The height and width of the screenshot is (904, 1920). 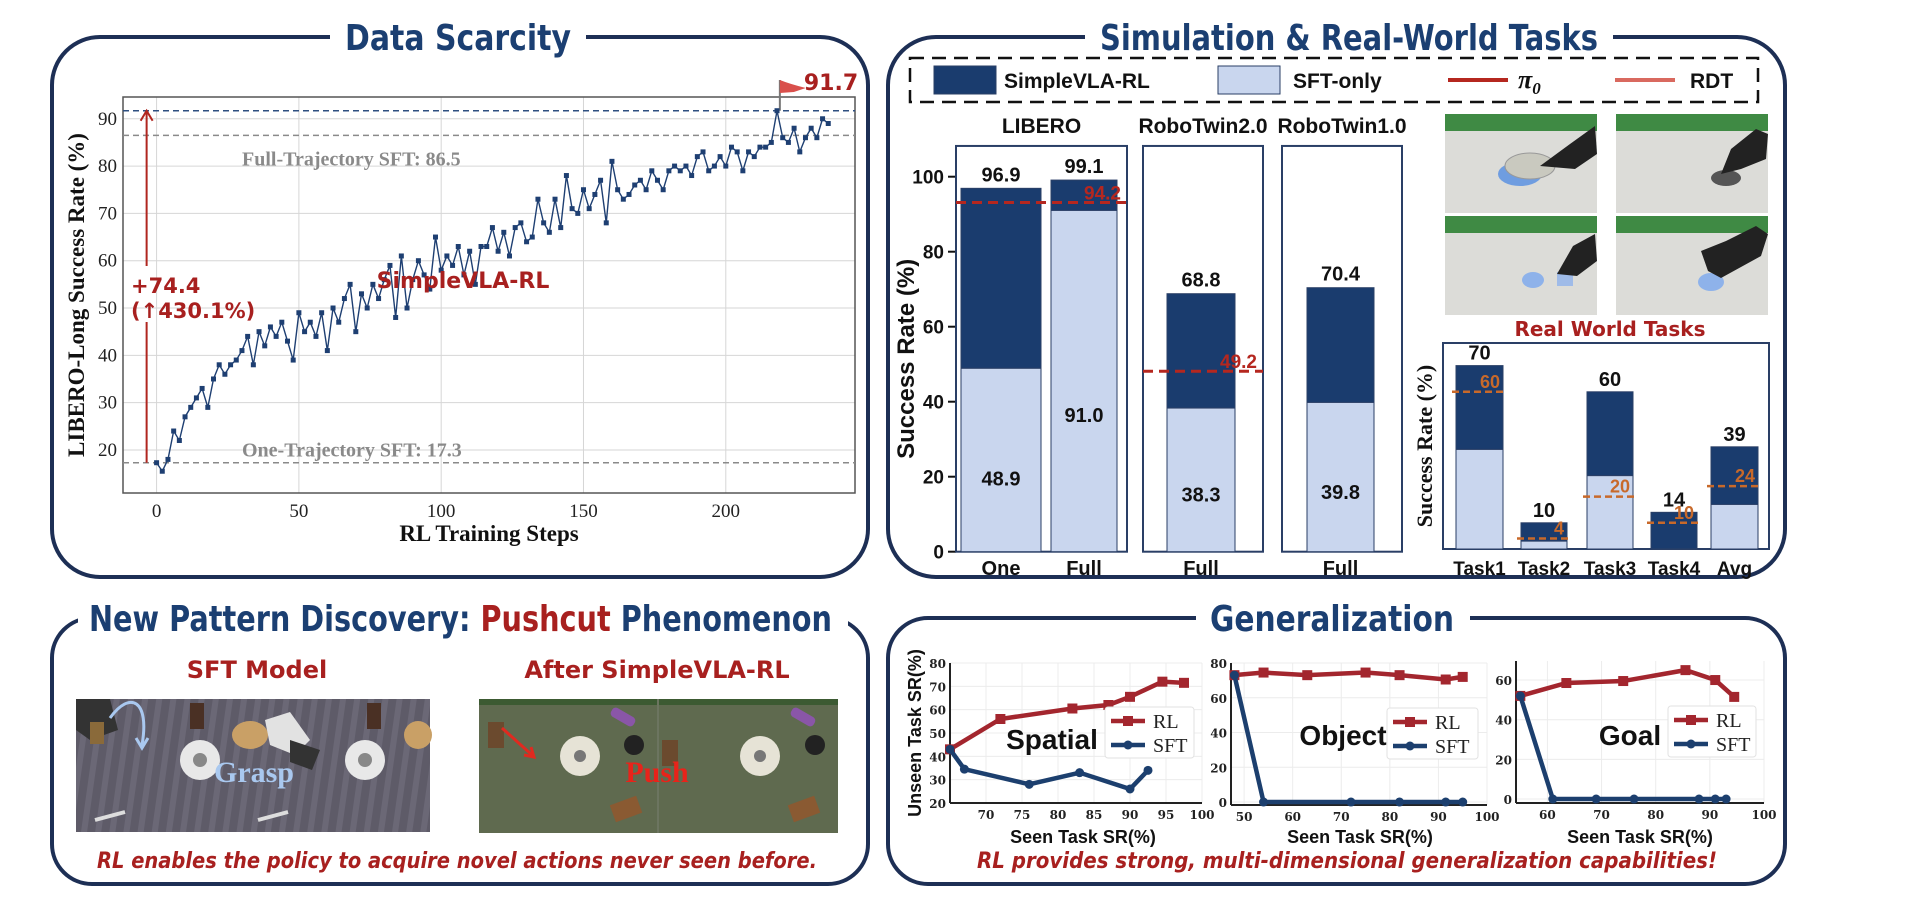 What do you see at coordinates (1745, 476) in the screenshot?
I see `rdt-value: 24` at bounding box center [1745, 476].